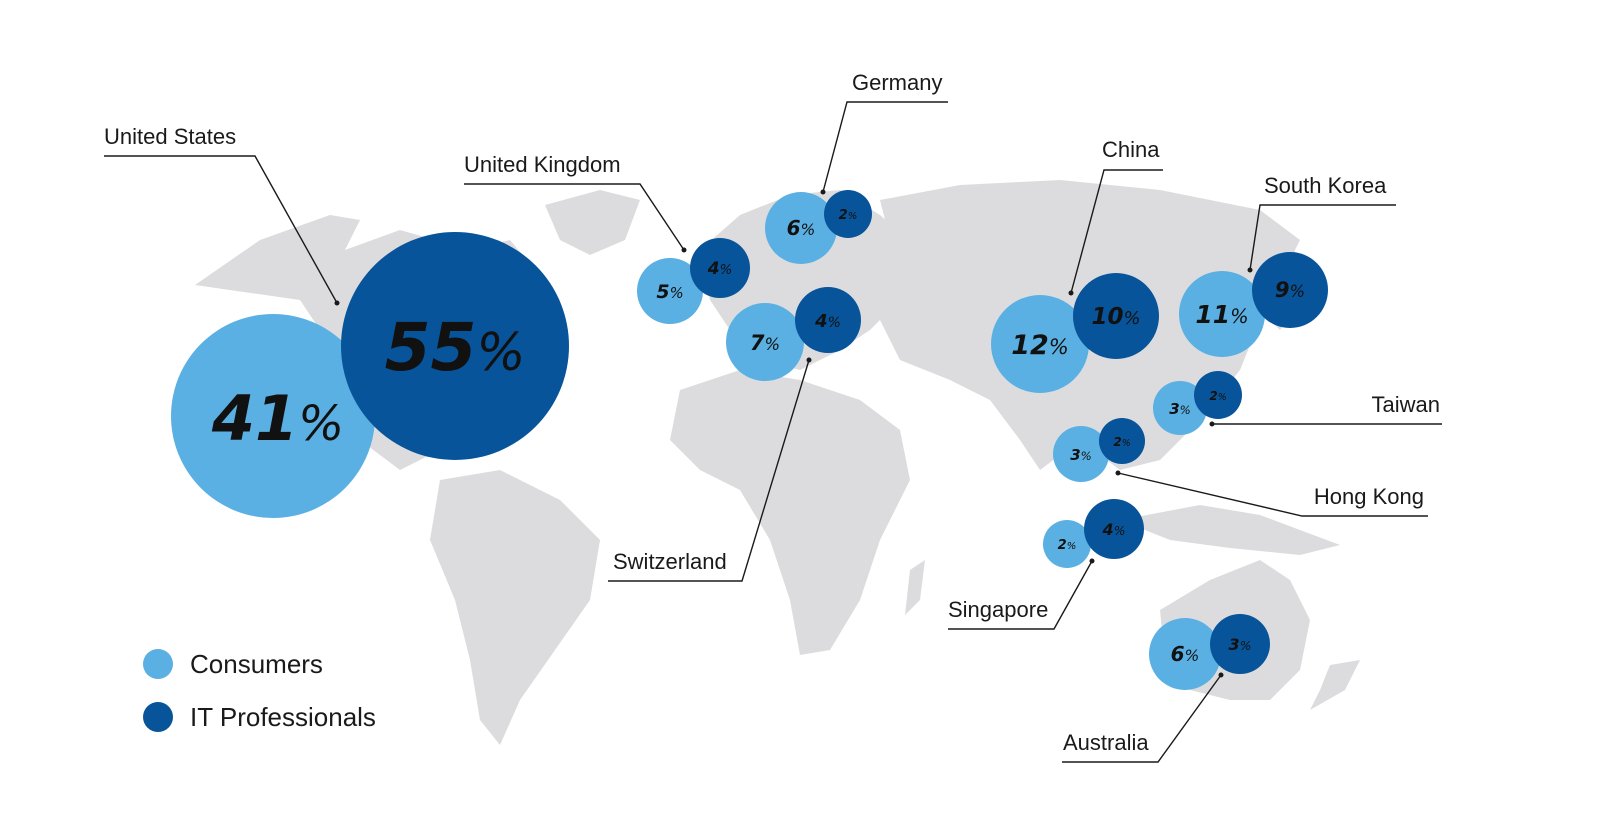 The image size is (1600, 837). I want to click on bubble-it-singapore, so click(1114, 529).